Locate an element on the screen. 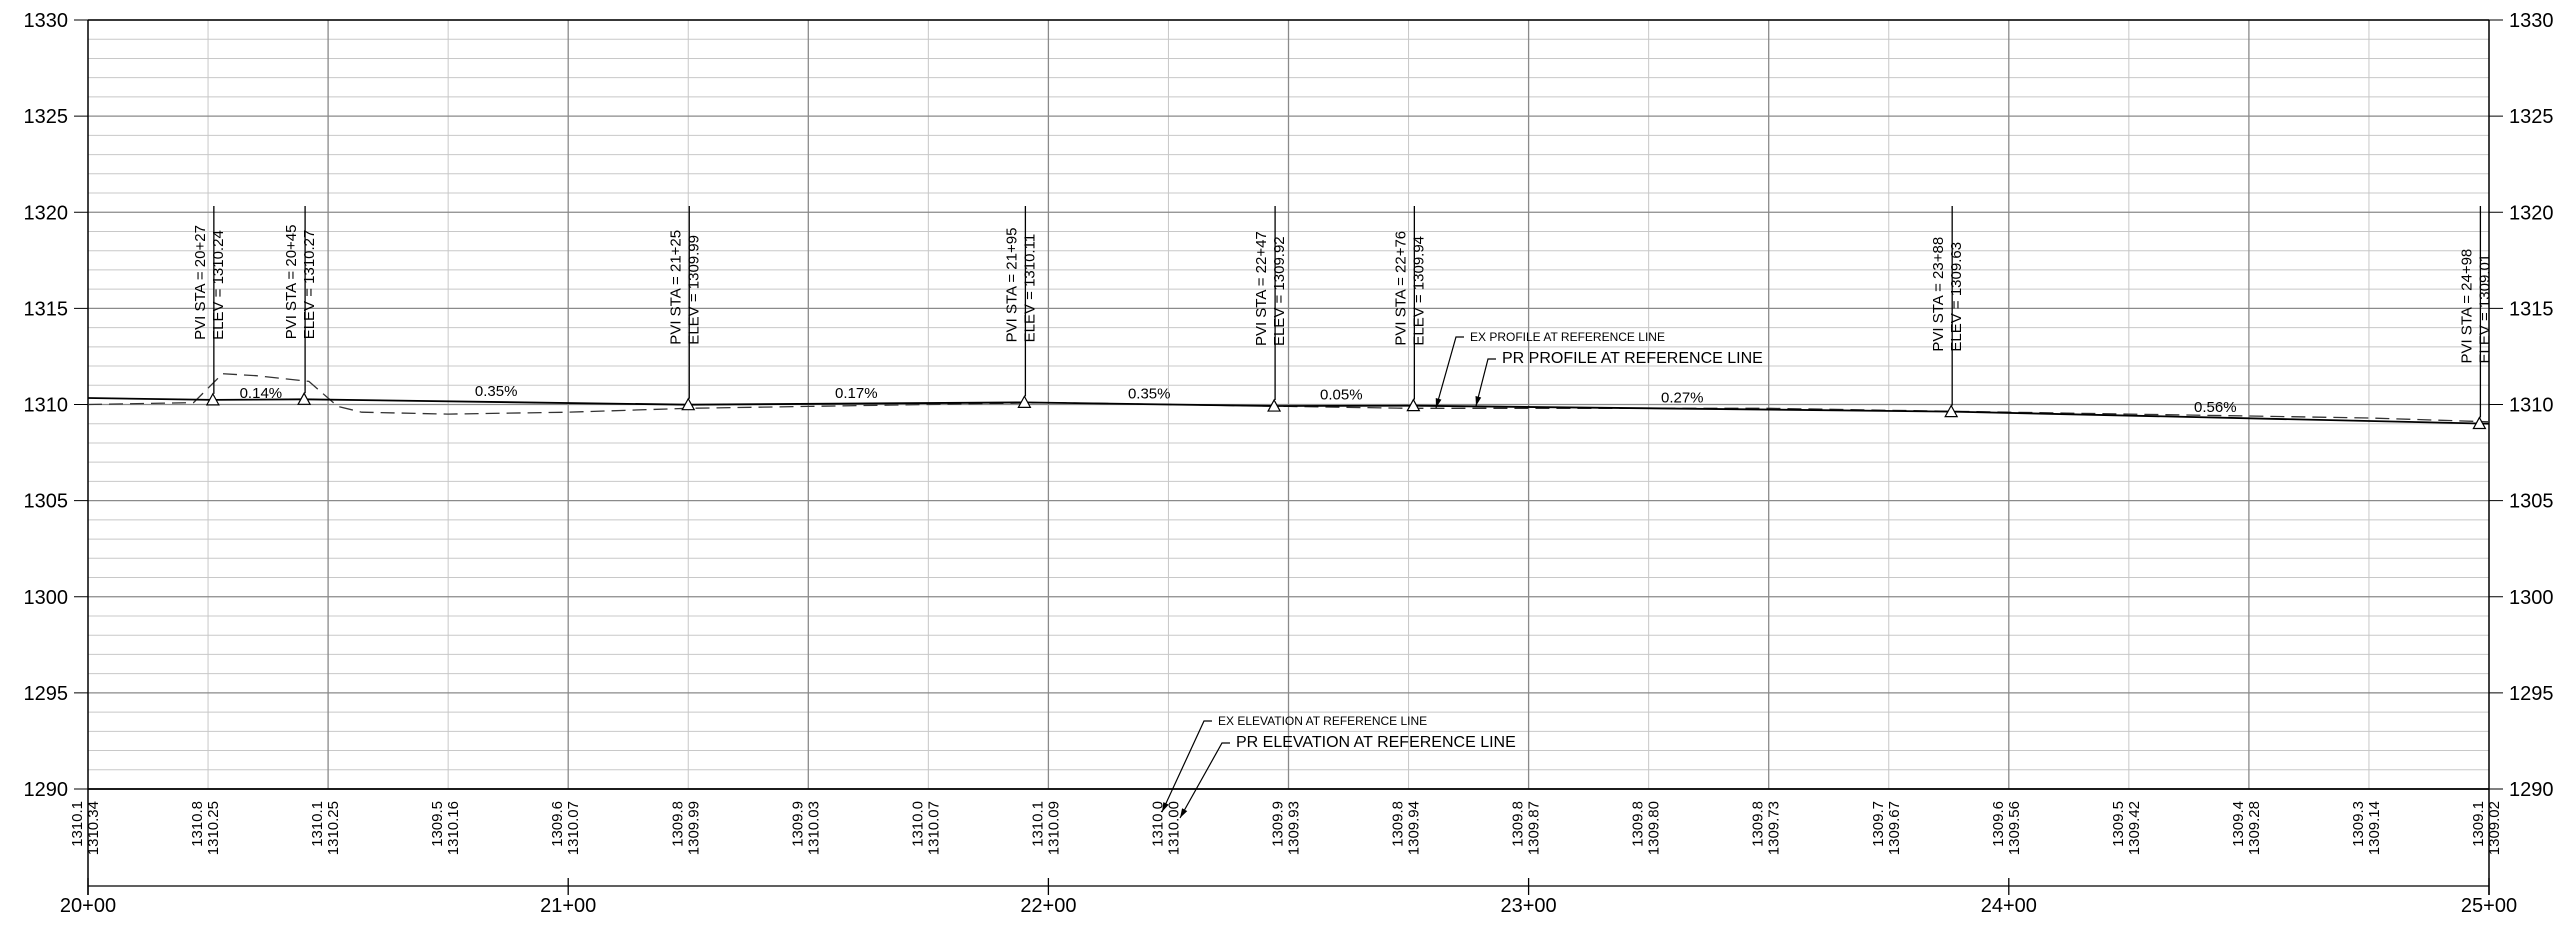 The image size is (2564, 931). ex-elevation-value: 1309.7 is located at coordinates (1878, 824).